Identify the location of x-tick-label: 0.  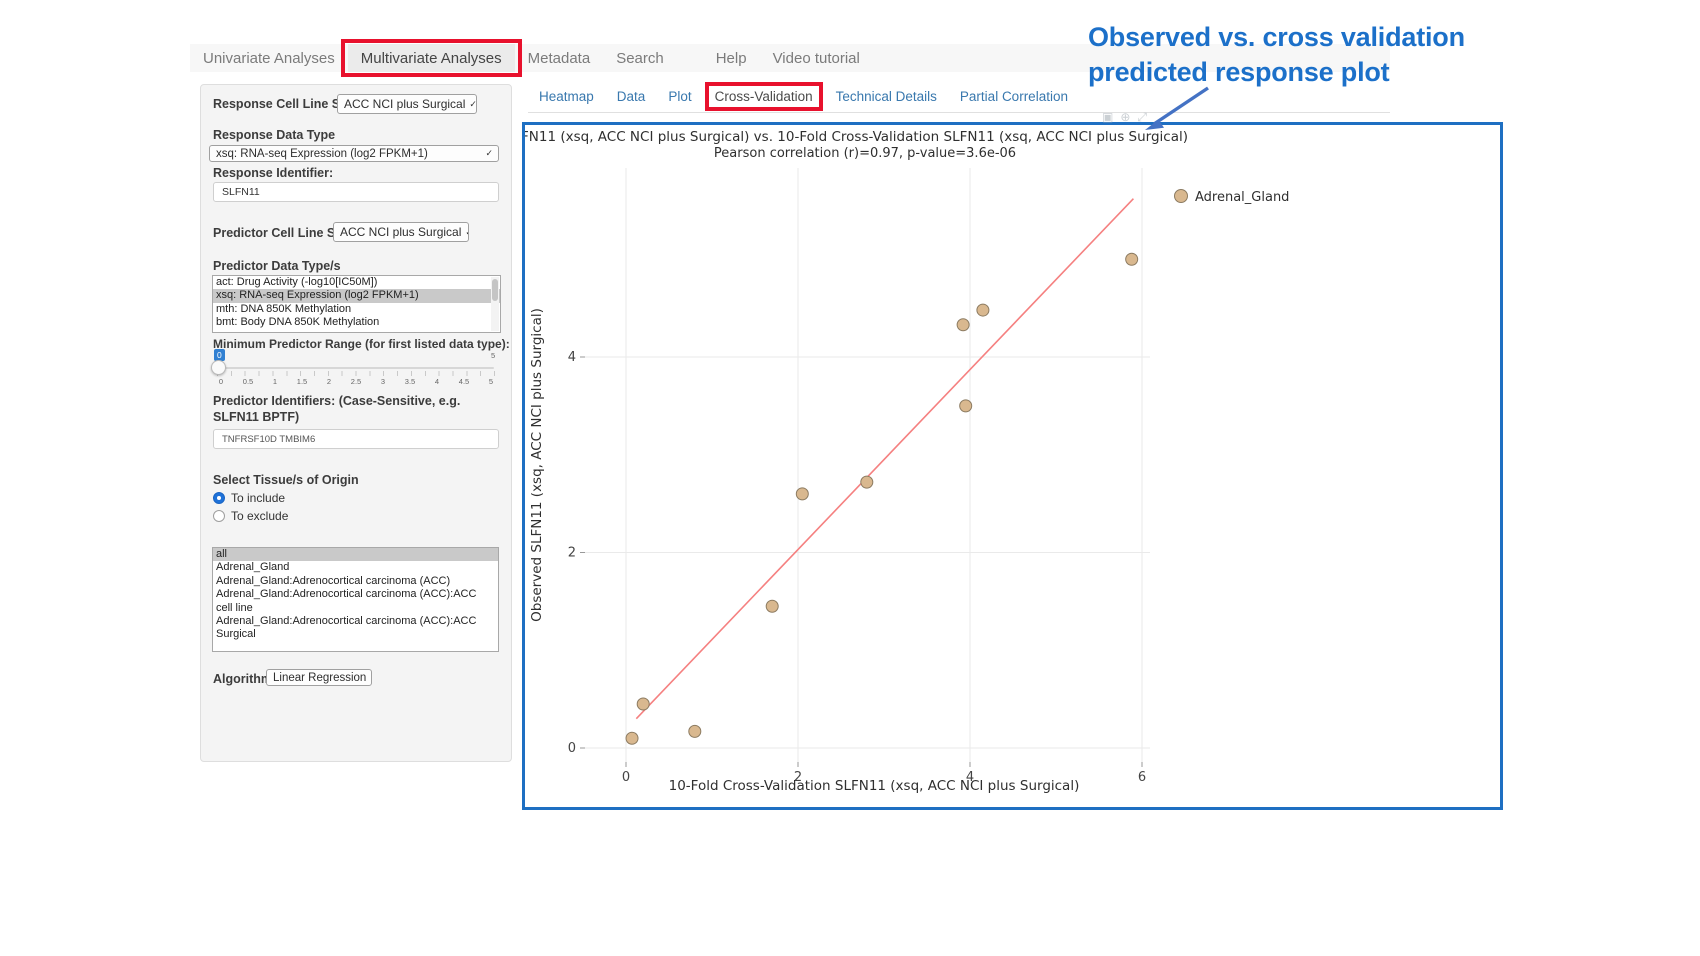
(626, 777).